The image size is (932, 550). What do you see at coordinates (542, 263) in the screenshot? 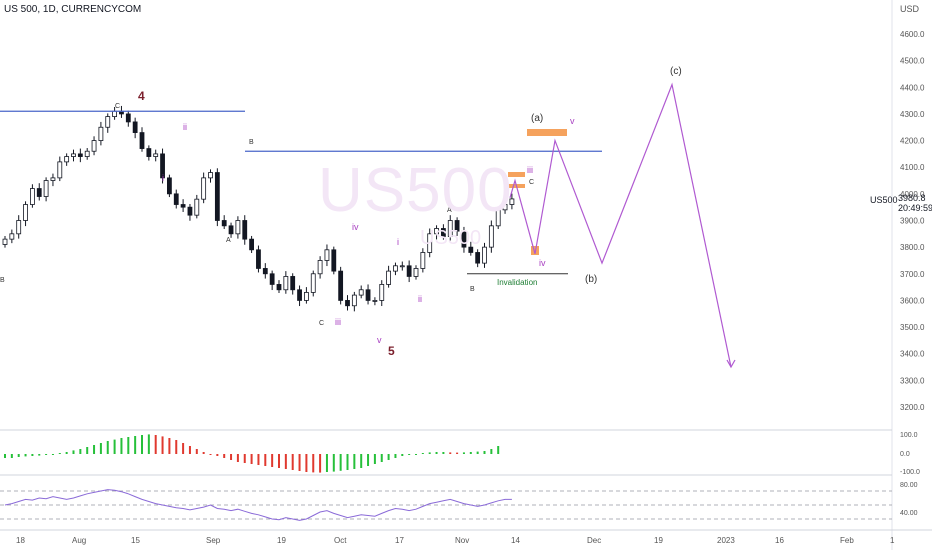
I see `wave-label-minor: iv` at bounding box center [542, 263].